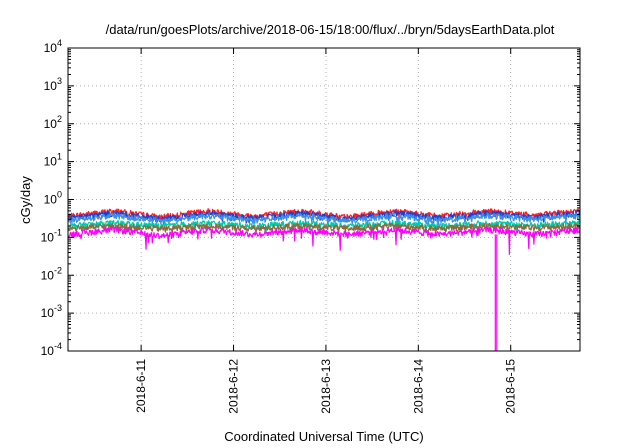 Image resolution: width=640 pixels, height=448 pixels. What do you see at coordinates (25, 200) in the screenshot?
I see `y-axis-title: cGy/day` at bounding box center [25, 200].